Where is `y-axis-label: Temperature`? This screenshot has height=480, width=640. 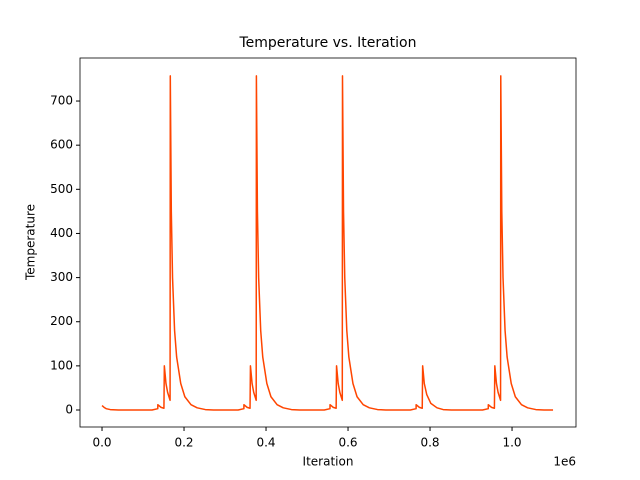
y-axis-label: Temperature is located at coordinates (31, 242).